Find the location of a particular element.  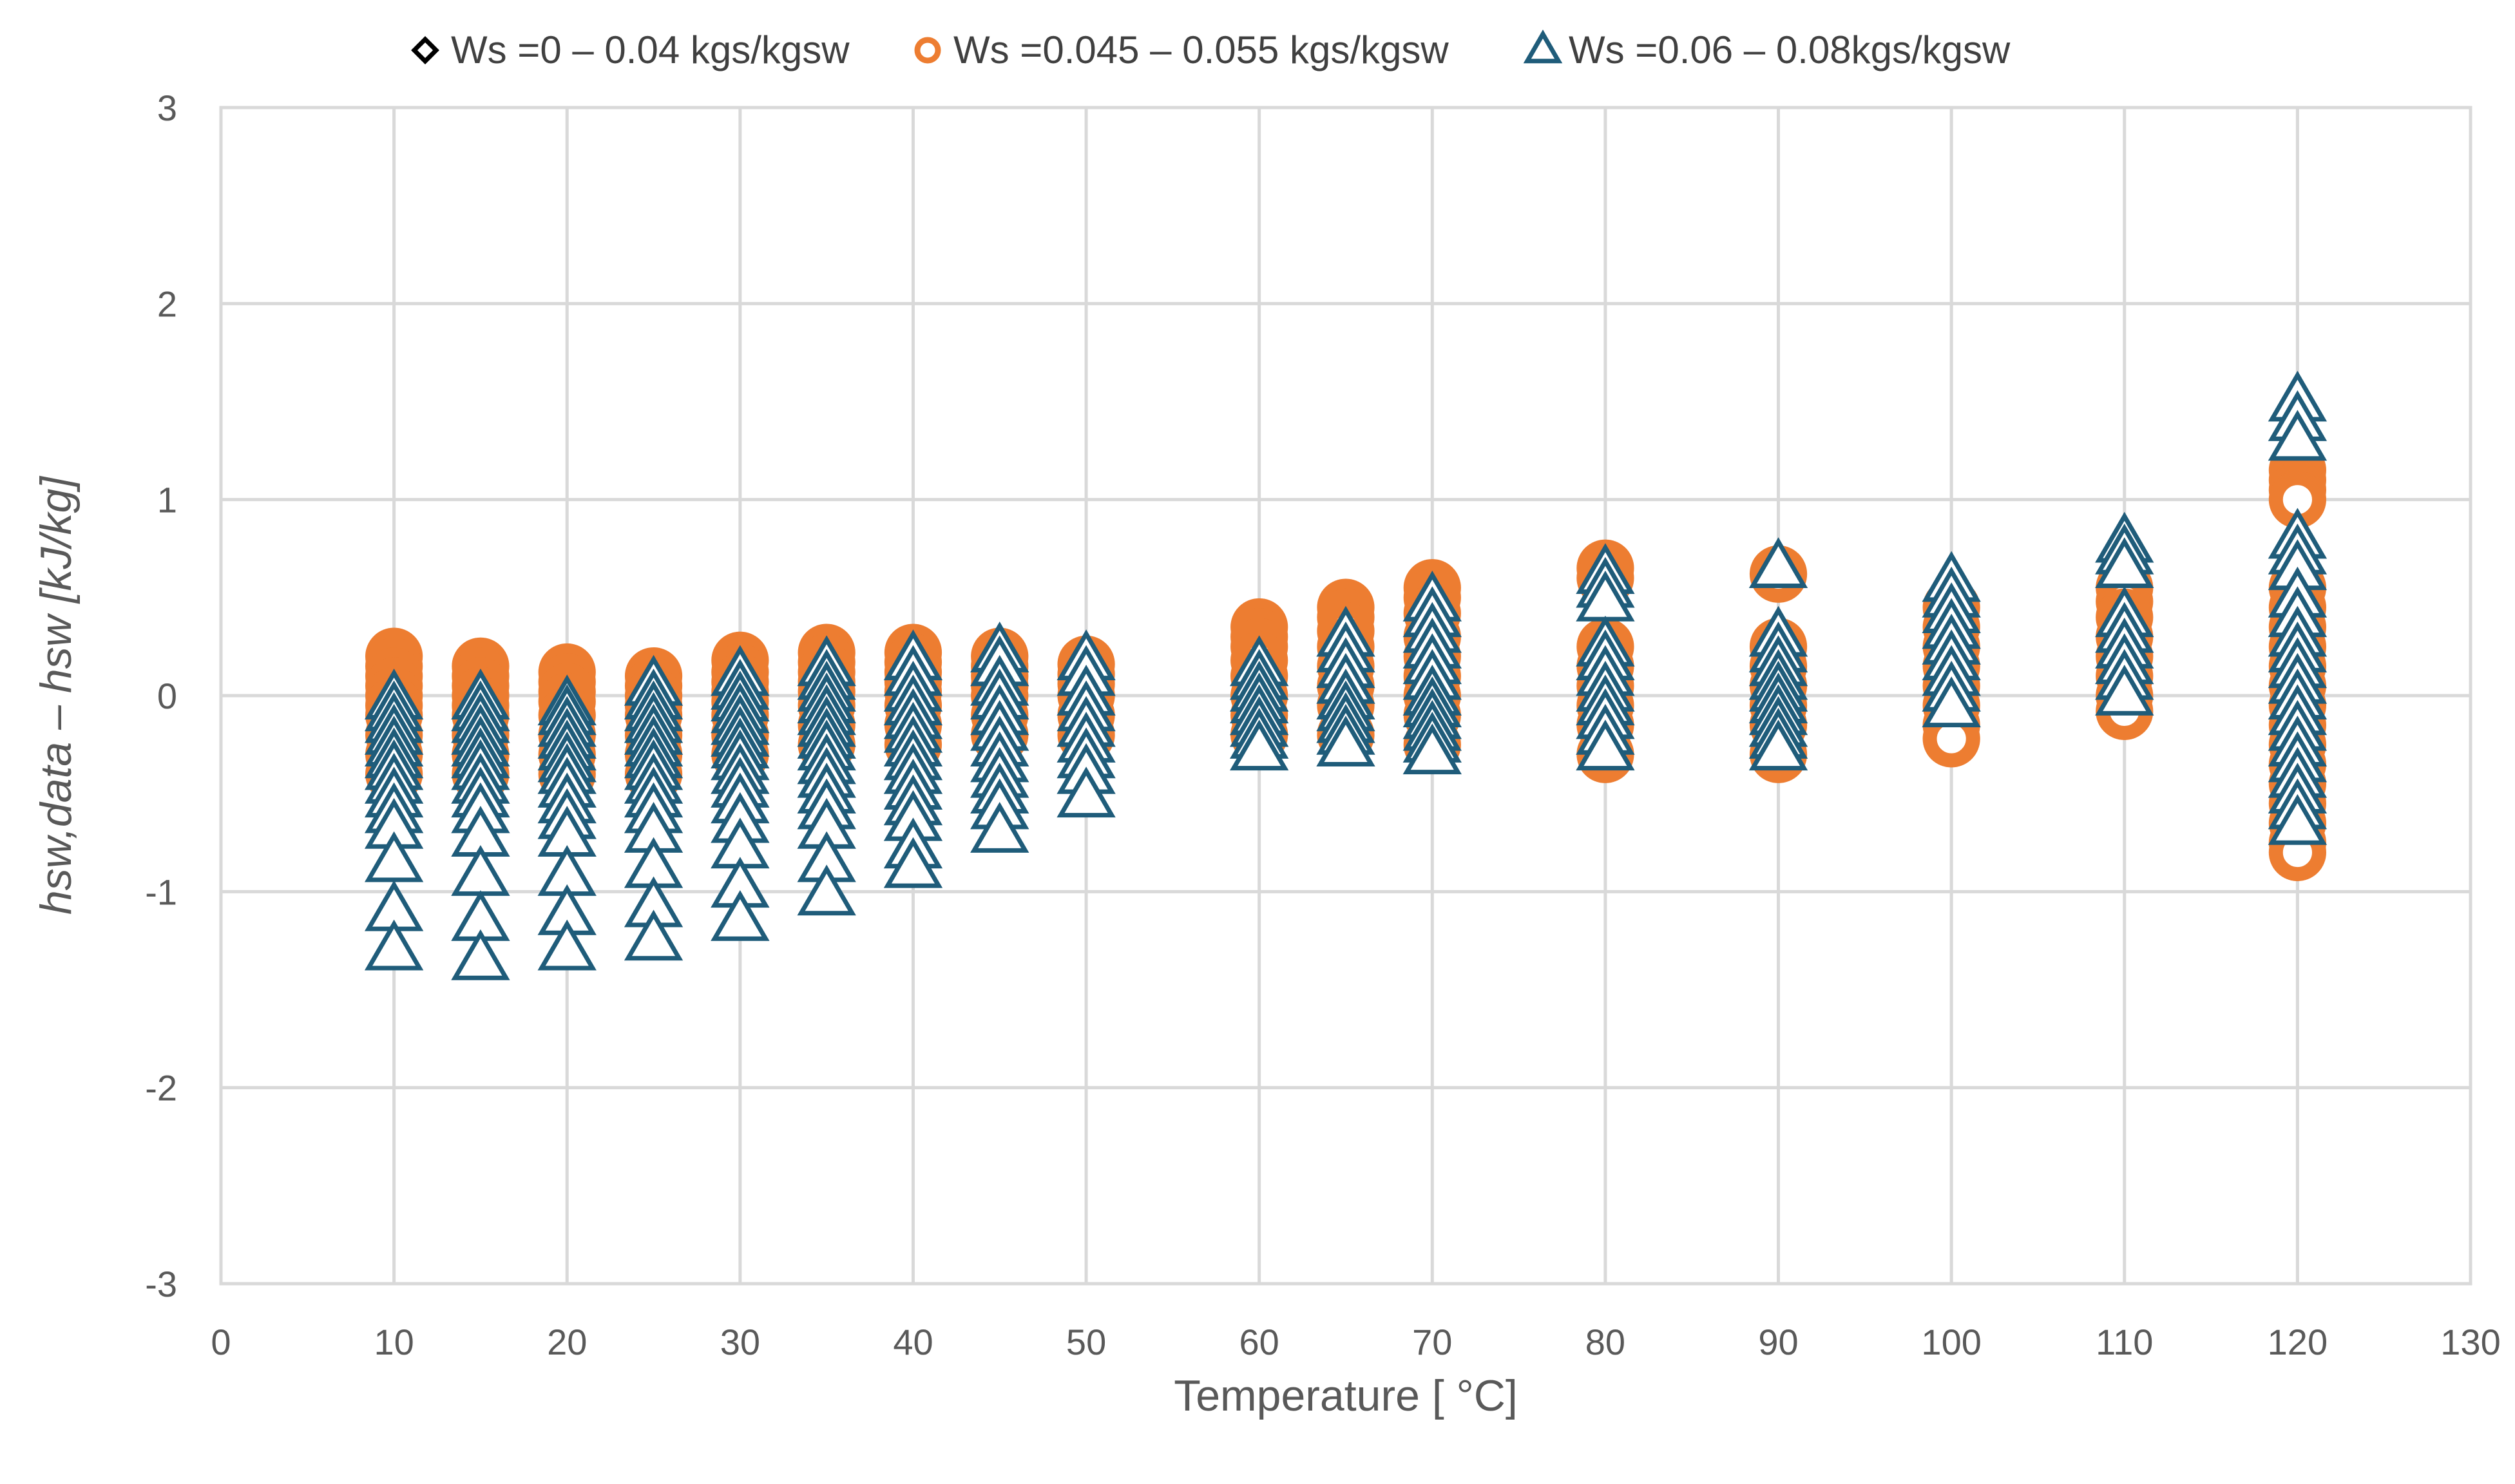

x-tick-label: 10 is located at coordinates (394, 1342).